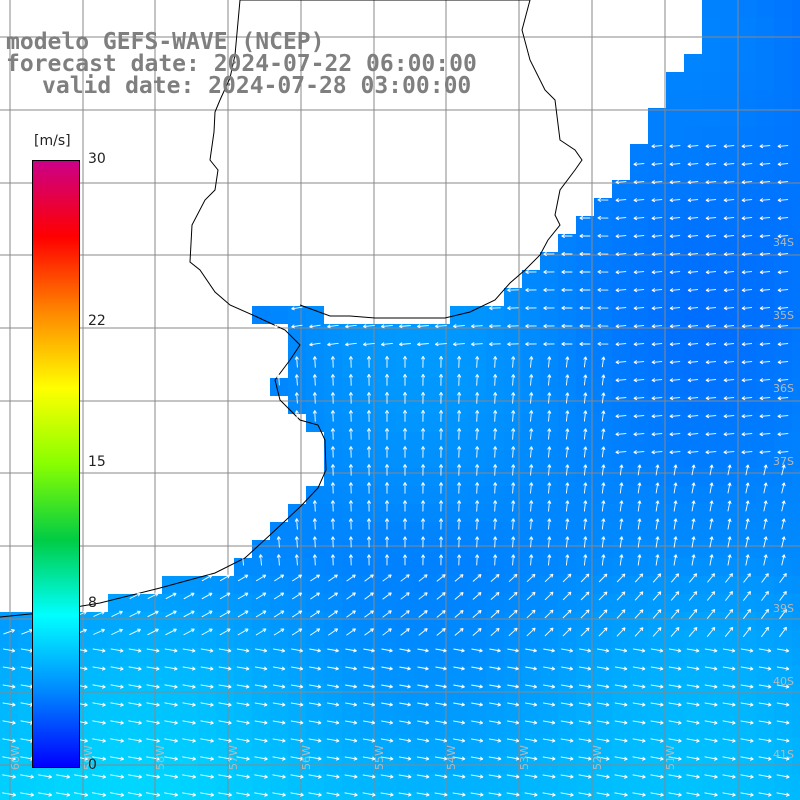  What do you see at coordinates (343, 757) in the screenshot?
I see `longitude-labels: 60W 59W 58W 57W 56W 55W 54W 53W 52W 51W` at bounding box center [343, 757].